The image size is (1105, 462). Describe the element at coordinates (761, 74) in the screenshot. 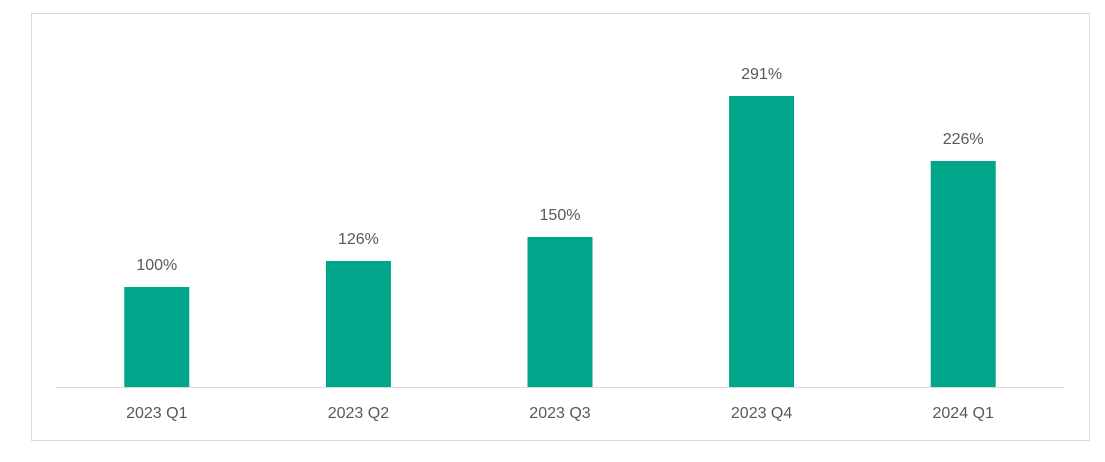

I see `data-label: 291%` at that location.